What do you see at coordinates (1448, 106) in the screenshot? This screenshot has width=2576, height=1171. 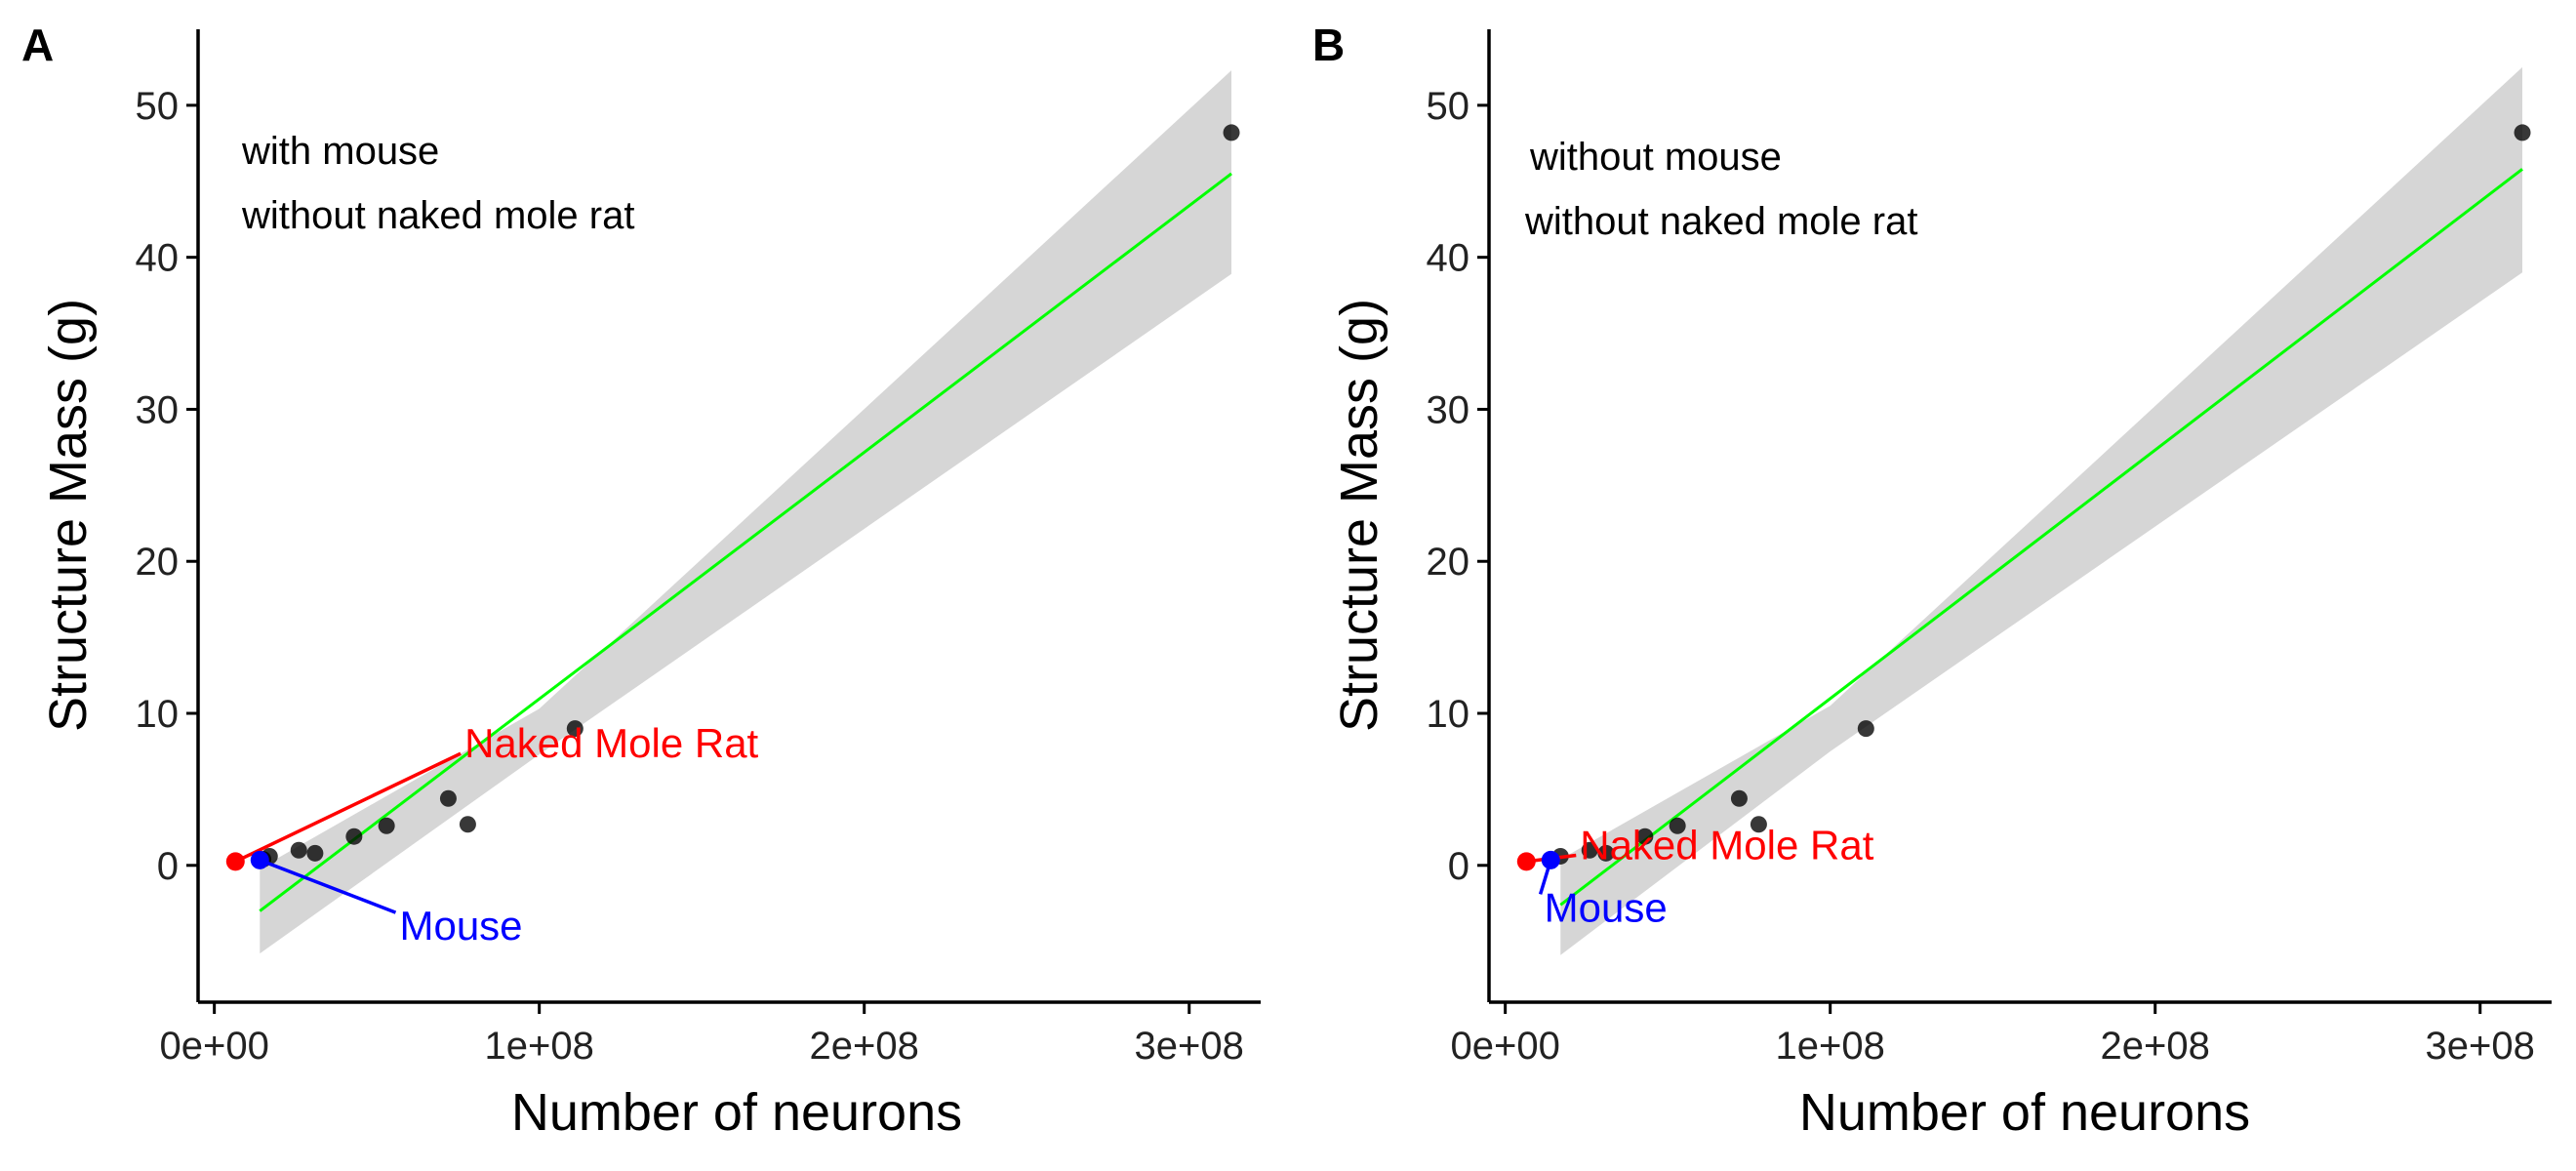 I see `panel-b-y-tick-label: 50` at bounding box center [1448, 106].